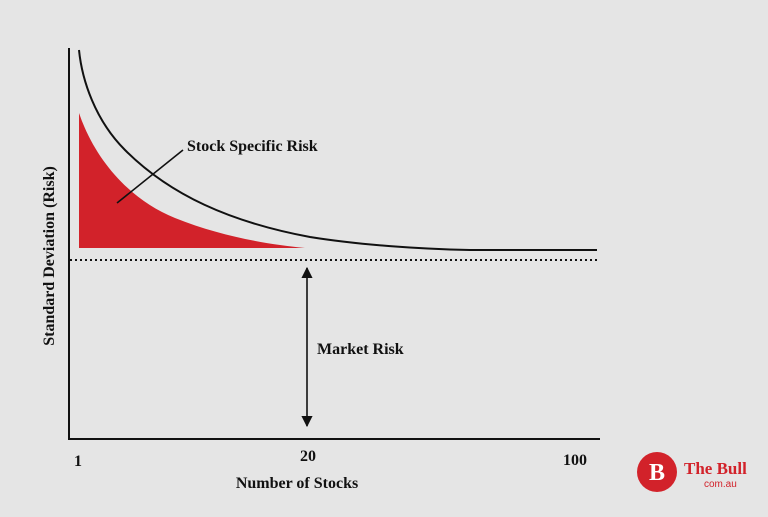 The height and width of the screenshot is (517, 768). What do you see at coordinates (360, 349) in the screenshot?
I see `market-risk-label: Market Risk` at bounding box center [360, 349].